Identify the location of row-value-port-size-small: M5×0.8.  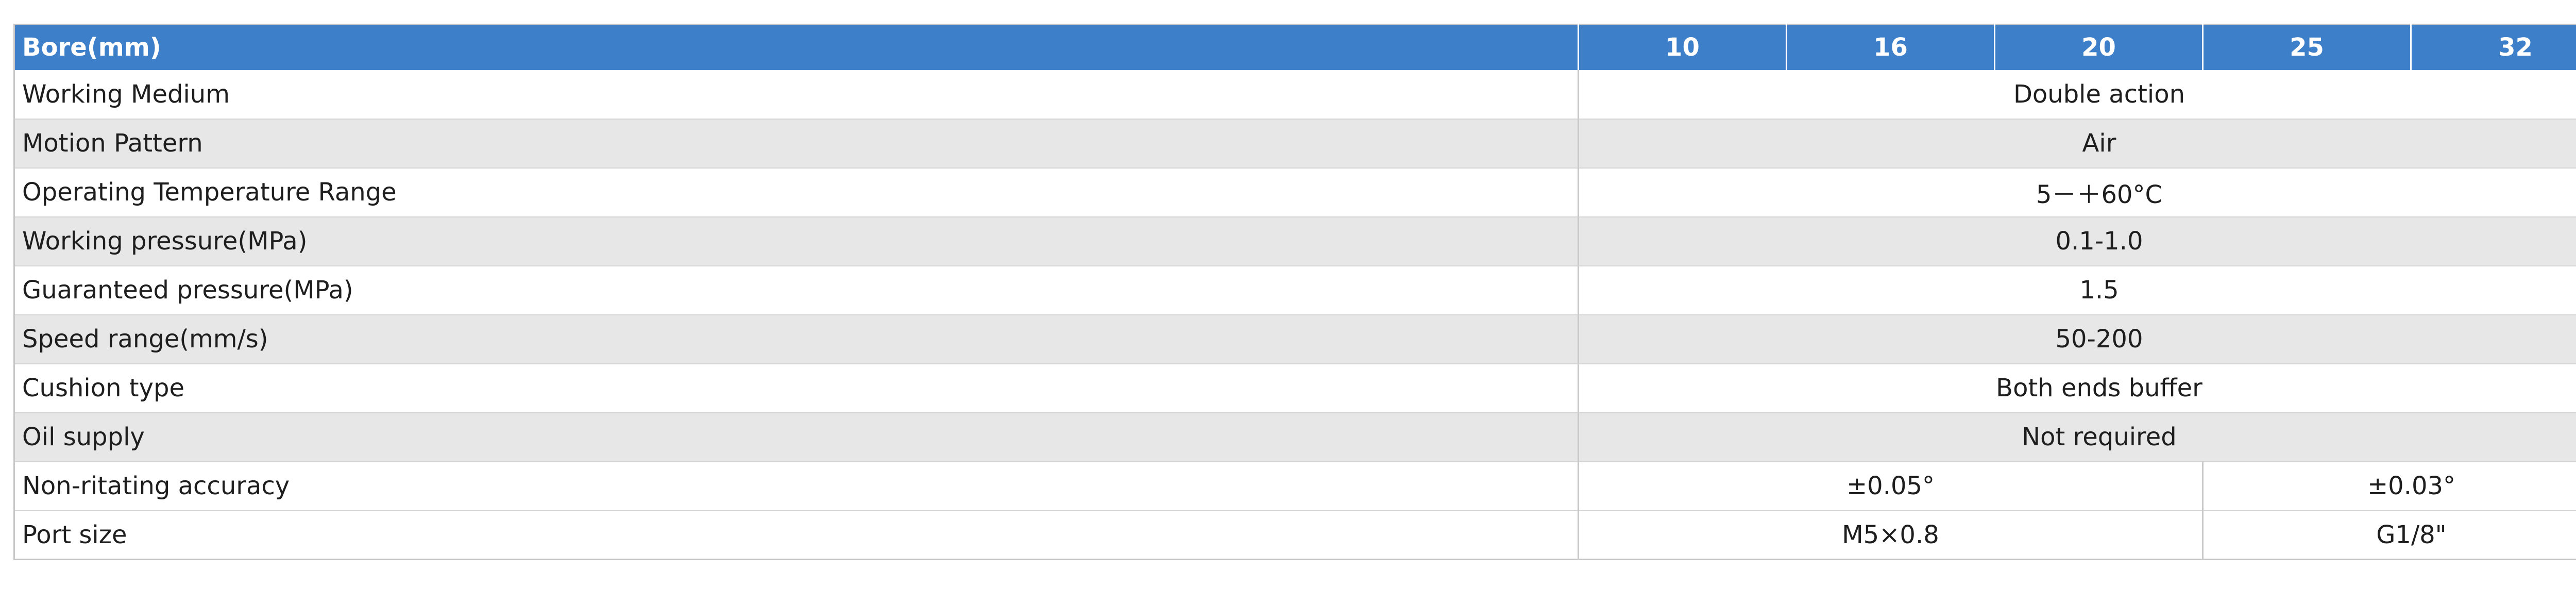
(1891, 535).